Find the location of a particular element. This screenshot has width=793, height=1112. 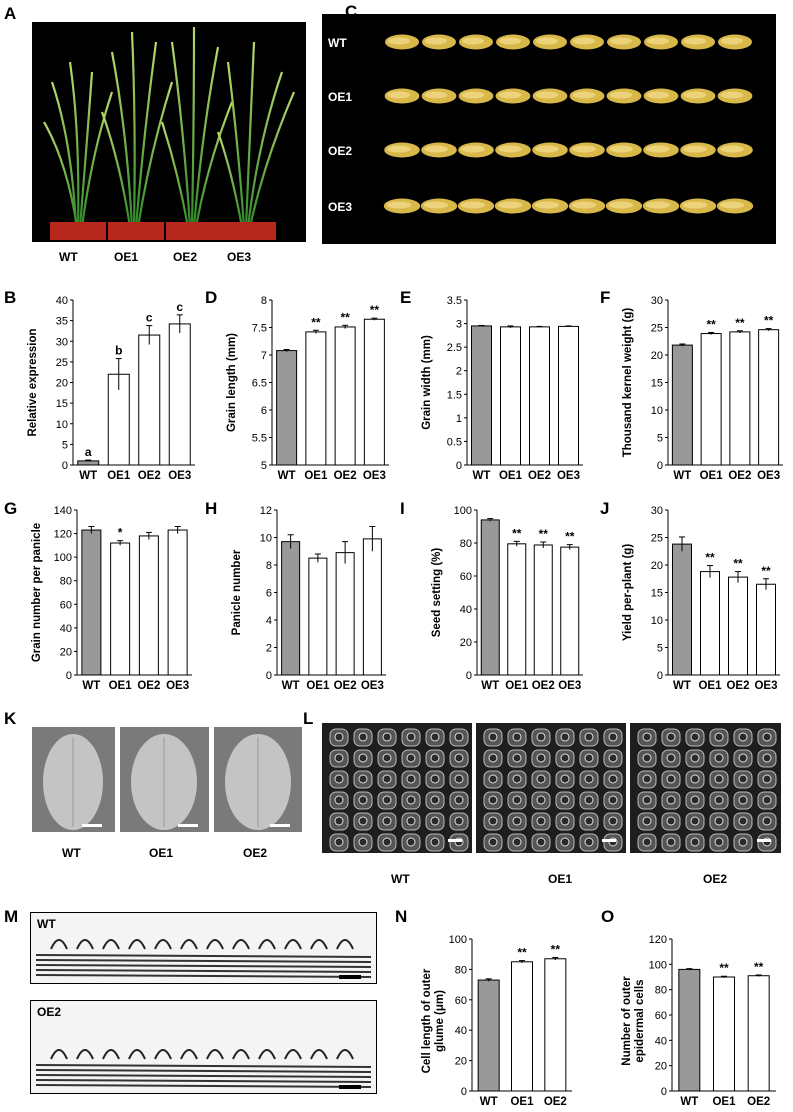

sem-grain-label-oe2: OE2 is located at coordinates (255, 853).